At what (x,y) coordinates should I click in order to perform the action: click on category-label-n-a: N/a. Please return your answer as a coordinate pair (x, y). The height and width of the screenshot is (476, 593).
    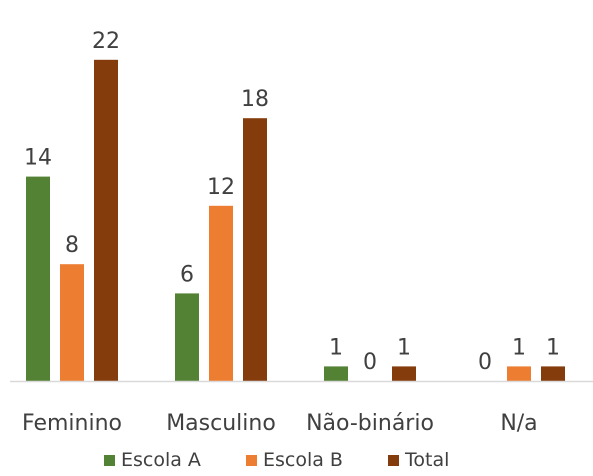
    Looking at the image, I should click on (518, 423).